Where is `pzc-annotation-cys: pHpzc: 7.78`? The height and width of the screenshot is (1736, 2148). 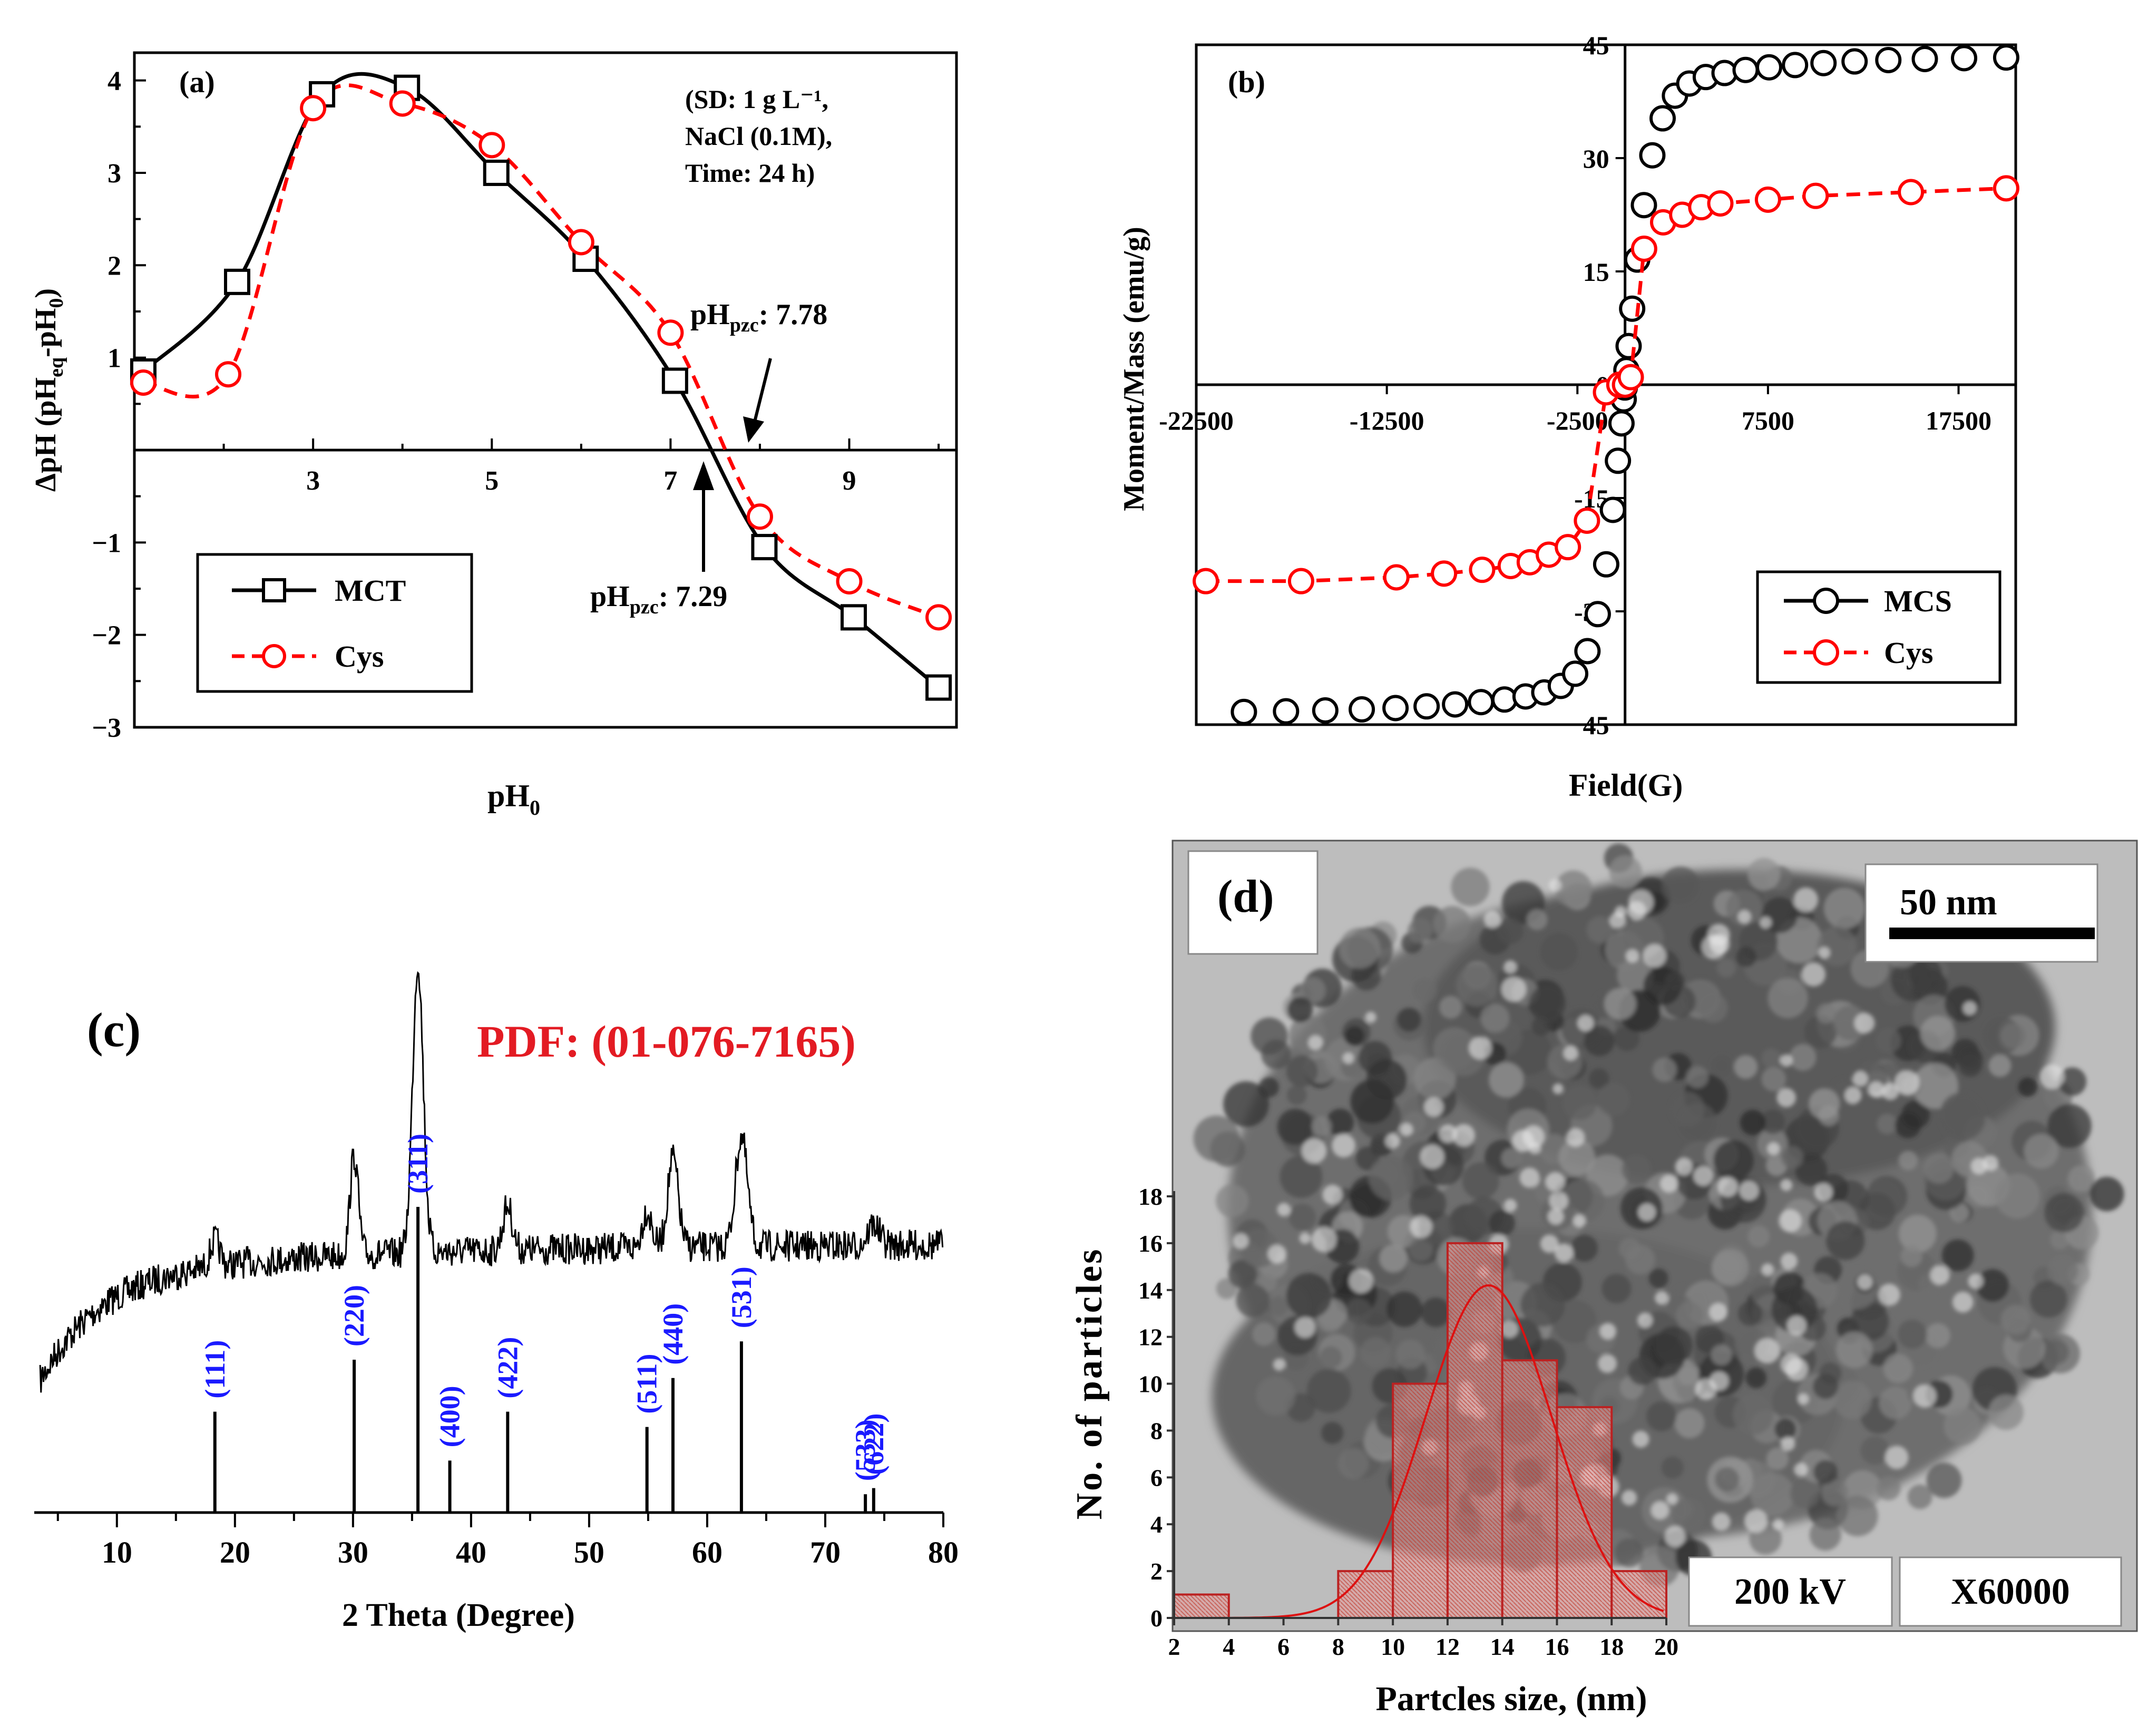 pzc-annotation-cys: pHpzc: 7.78 is located at coordinates (759, 370).